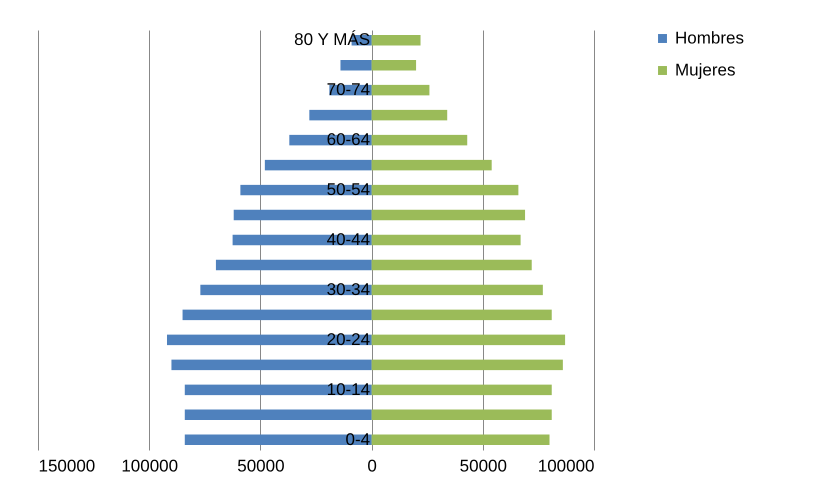 This screenshot has width=828, height=501. What do you see at coordinates (348, 190) in the screenshot?
I see `y-tick-label: 50-54` at bounding box center [348, 190].